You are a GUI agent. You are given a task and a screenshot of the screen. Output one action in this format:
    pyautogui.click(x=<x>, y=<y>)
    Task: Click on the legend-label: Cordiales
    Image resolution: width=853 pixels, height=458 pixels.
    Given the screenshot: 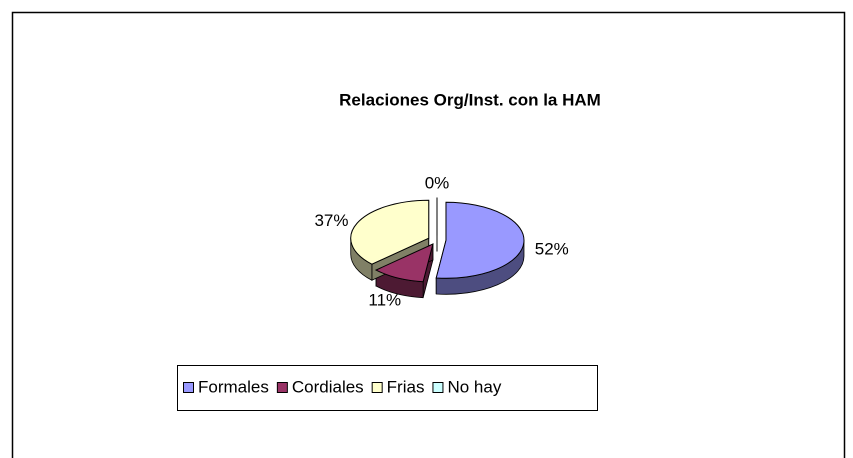 What is the action you would take?
    pyautogui.click(x=328, y=386)
    